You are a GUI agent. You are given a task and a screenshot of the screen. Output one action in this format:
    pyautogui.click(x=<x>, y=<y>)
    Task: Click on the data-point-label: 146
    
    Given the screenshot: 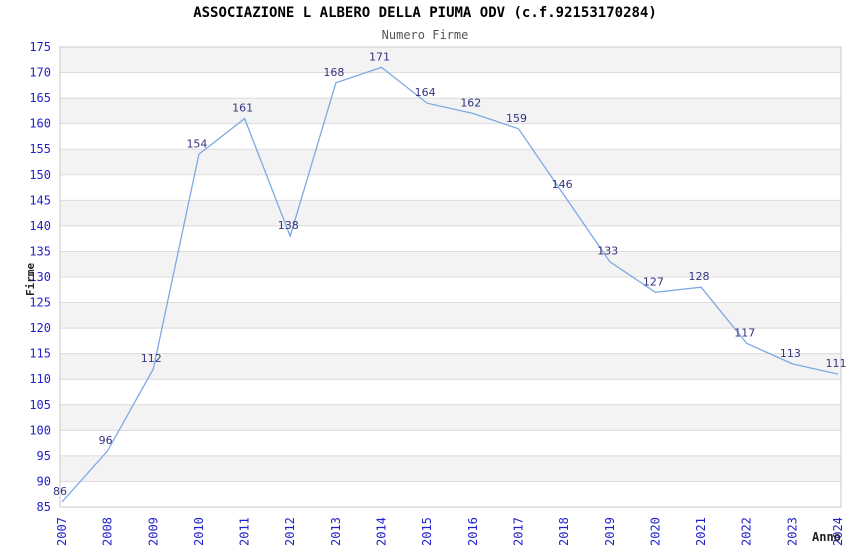 What is the action you would take?
    pyautogui.click(x=562, y=184)
    